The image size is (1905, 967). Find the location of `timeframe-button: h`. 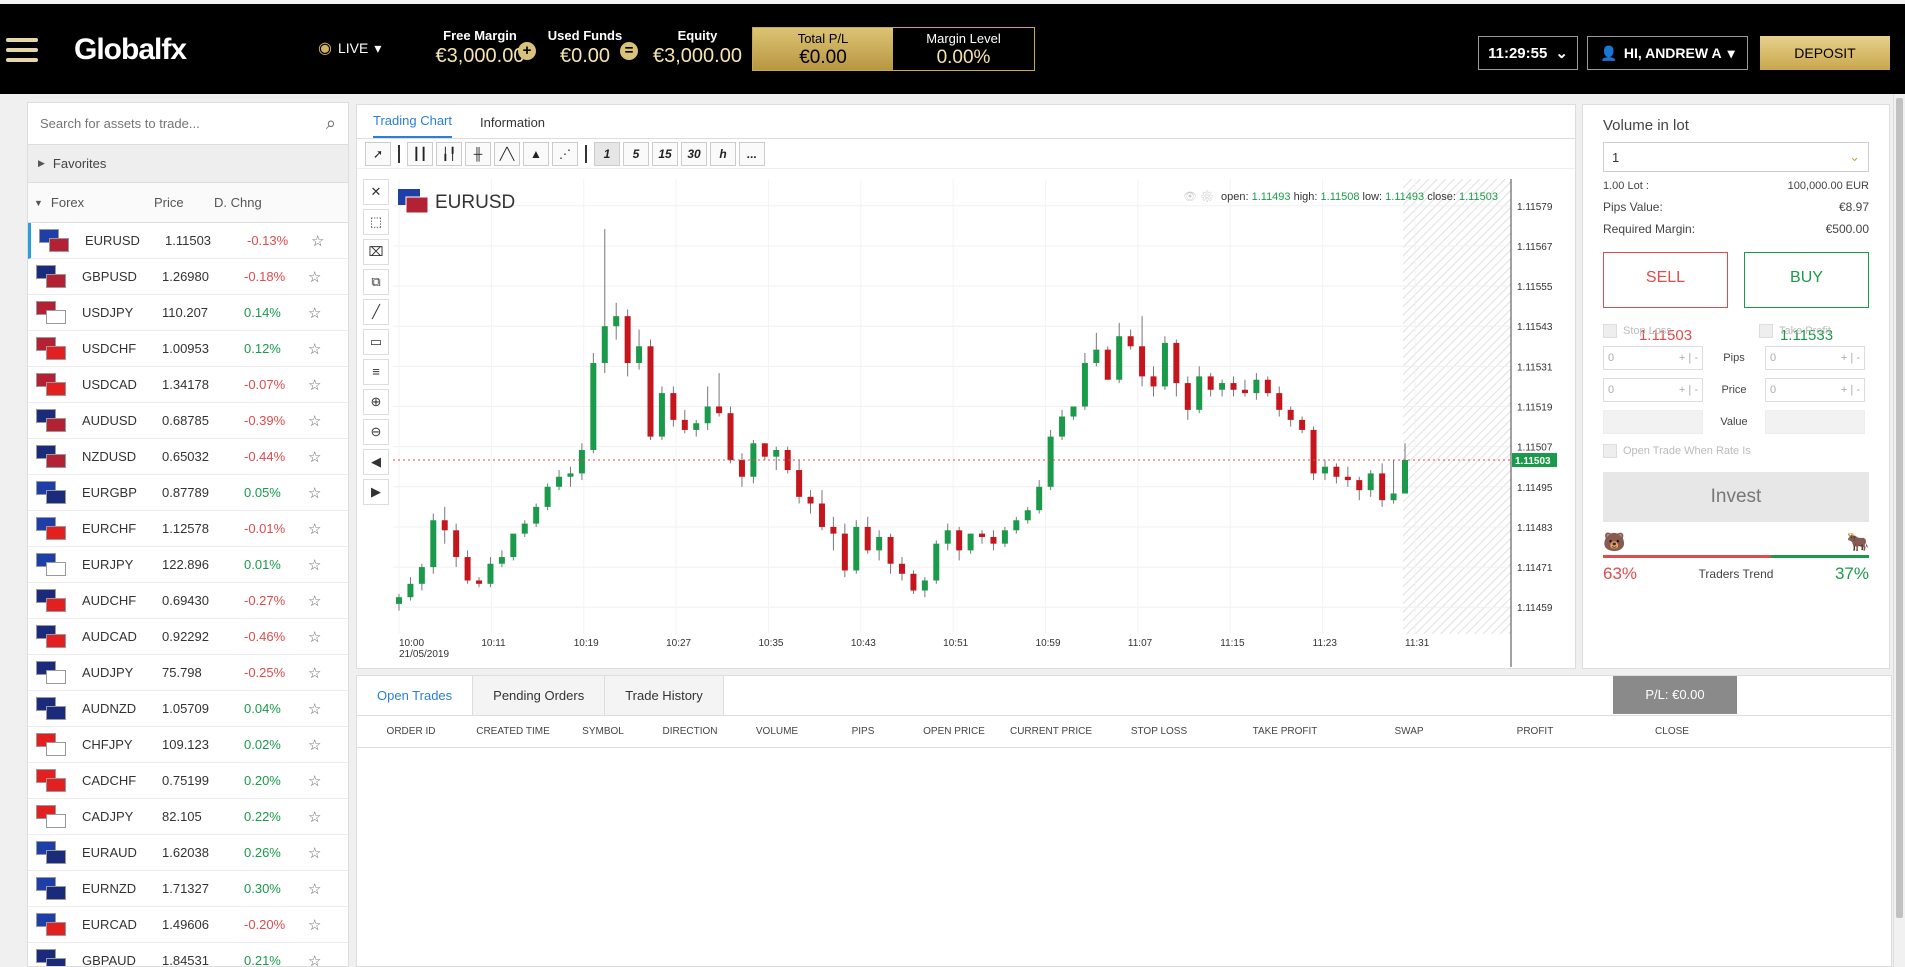

timeframe-button: h is located at coordinates (723, 153).